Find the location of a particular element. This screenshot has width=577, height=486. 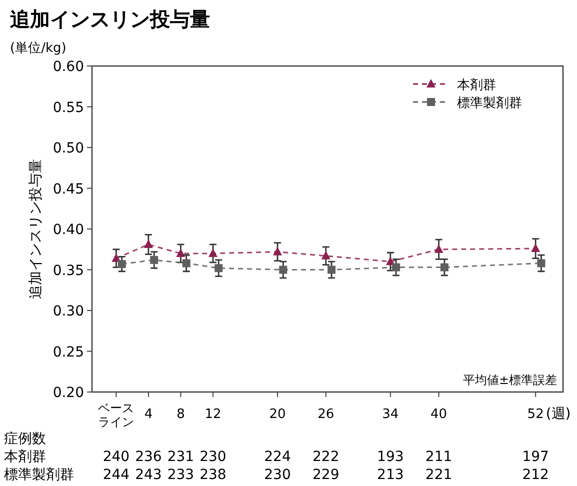

x-axis-title: (週) is located at coordinates (558, 414).